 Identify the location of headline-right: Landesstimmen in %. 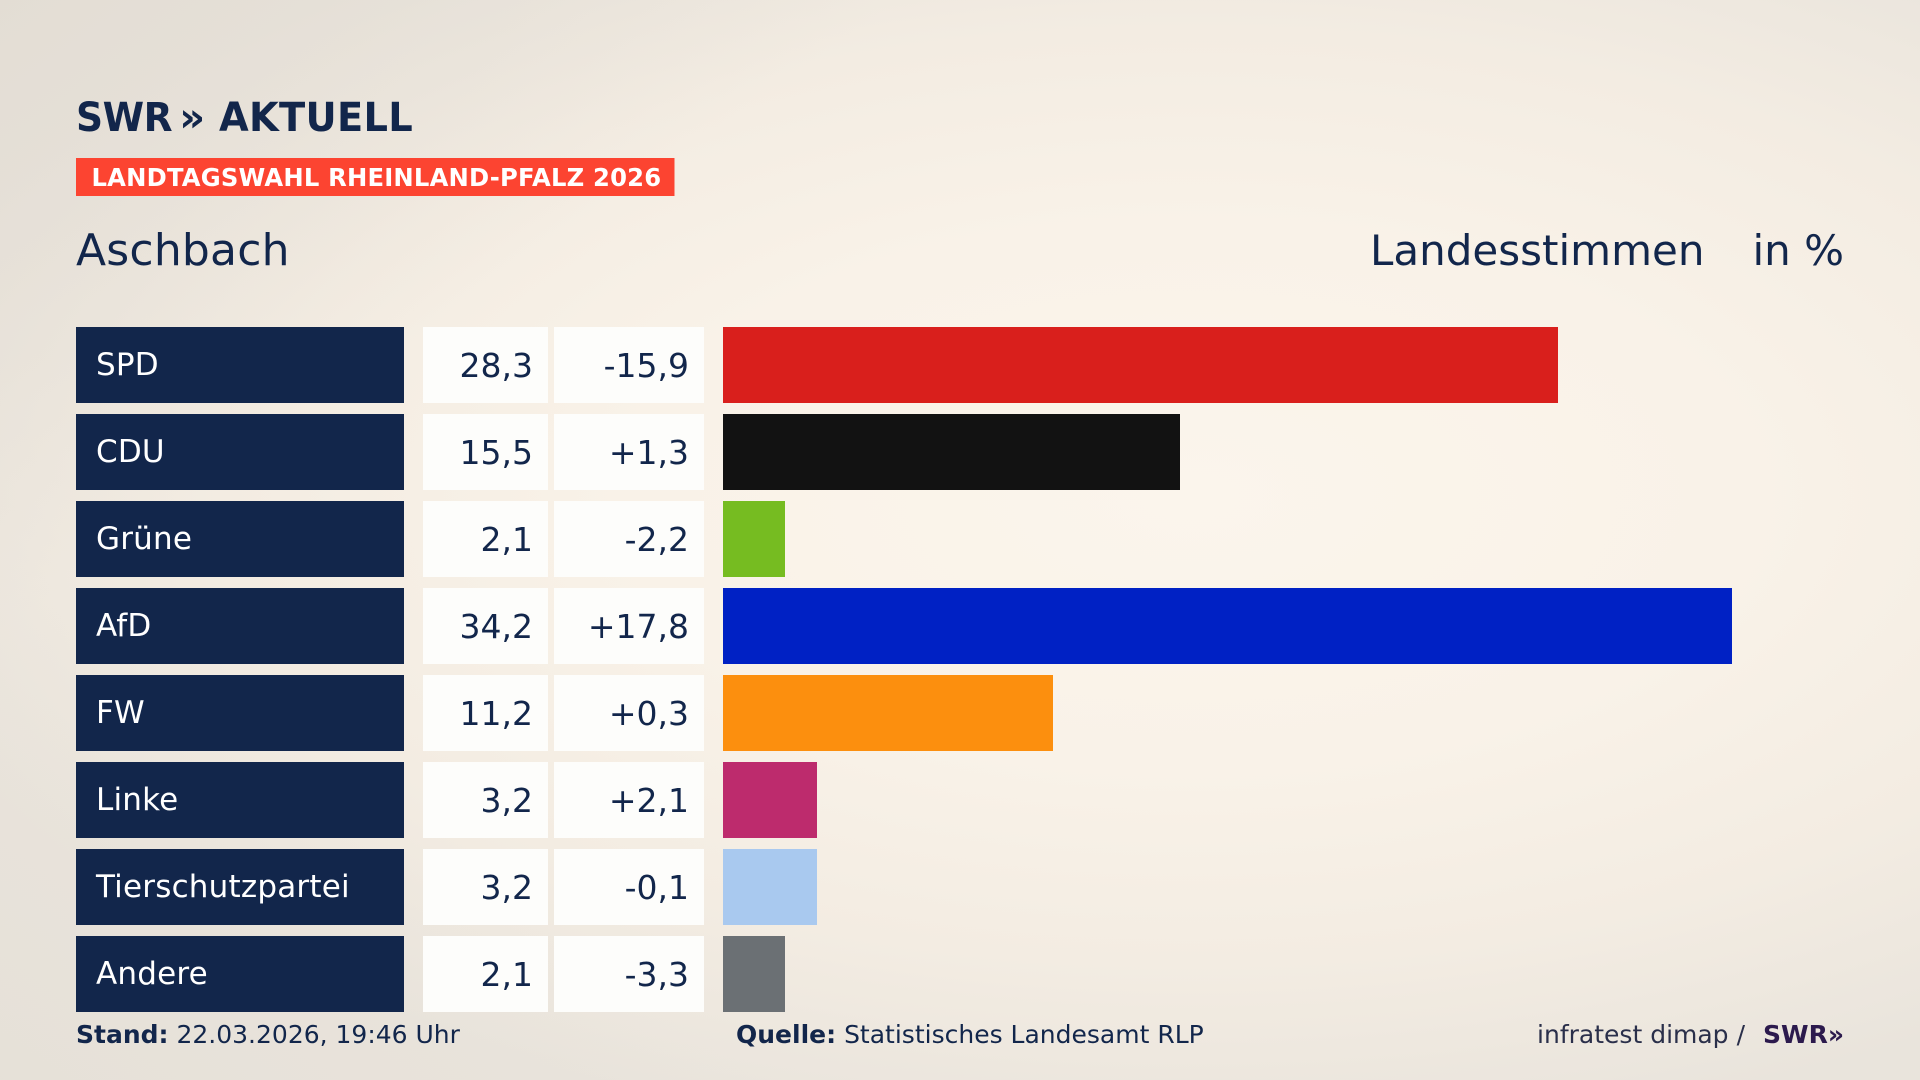
(1607, 251).